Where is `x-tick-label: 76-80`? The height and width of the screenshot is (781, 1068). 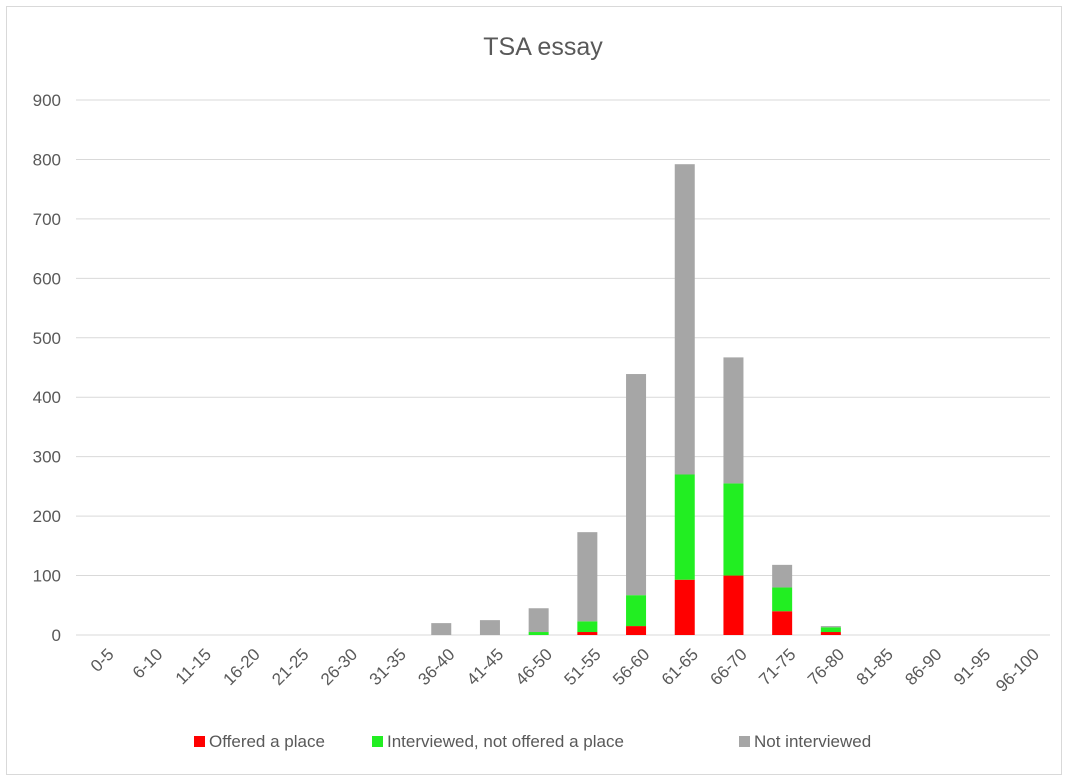 x-tick-label: 76-80 is located at coordinates (826, 667).